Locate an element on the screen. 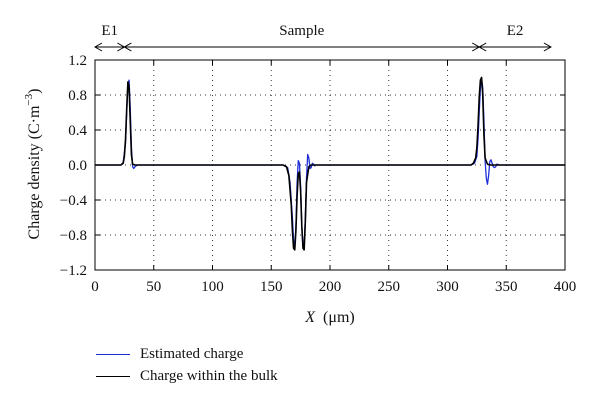 The width and height of the screenshot is (600, 411). y-tick-label: −0.4 is located at coordinates (74, 201).